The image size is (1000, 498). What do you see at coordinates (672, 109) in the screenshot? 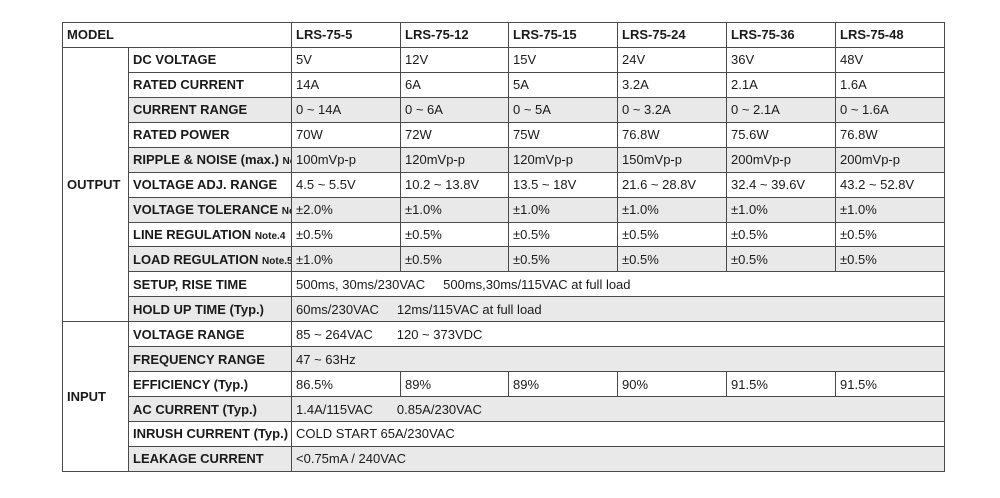
I see `spec-value: 0 ~ 3.2A` at bounding box center [672, 109].